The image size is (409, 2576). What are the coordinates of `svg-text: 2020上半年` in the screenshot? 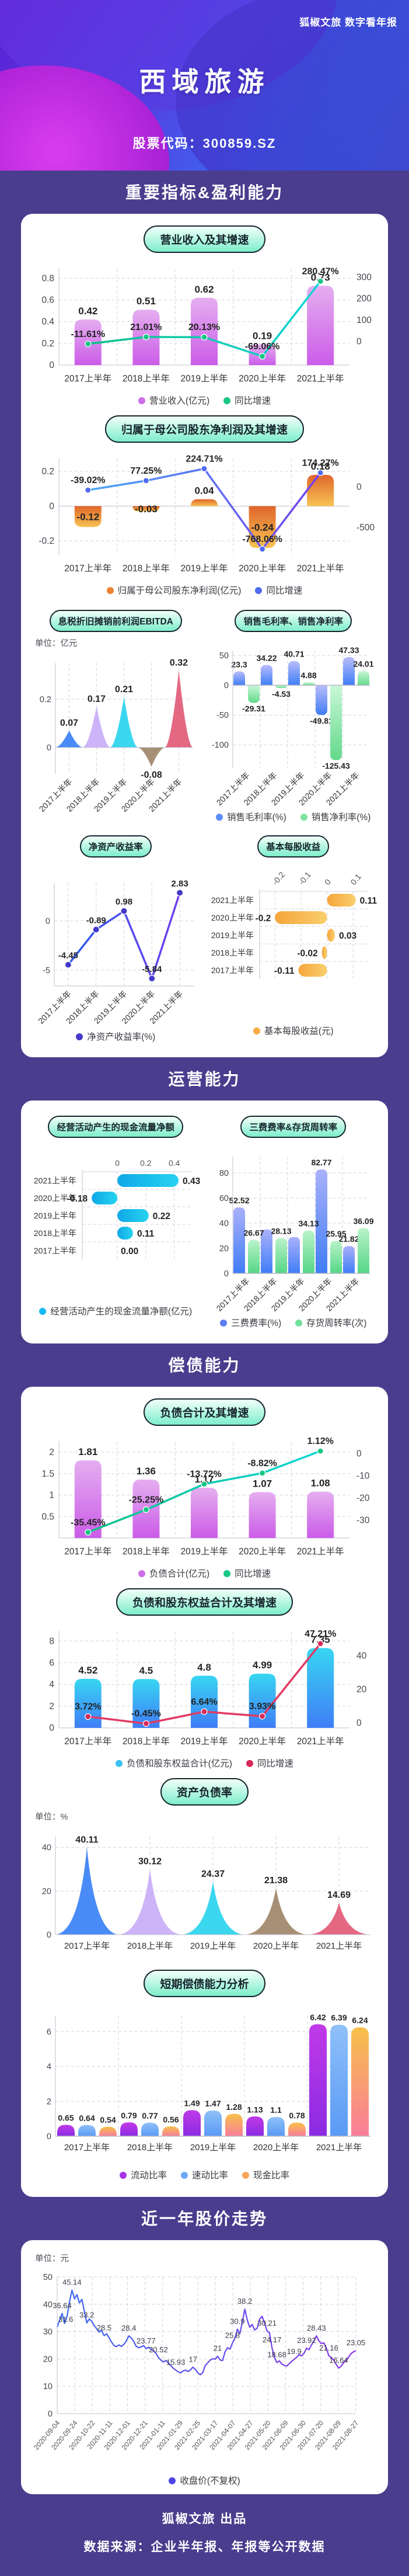 It's located at (262, 1552).